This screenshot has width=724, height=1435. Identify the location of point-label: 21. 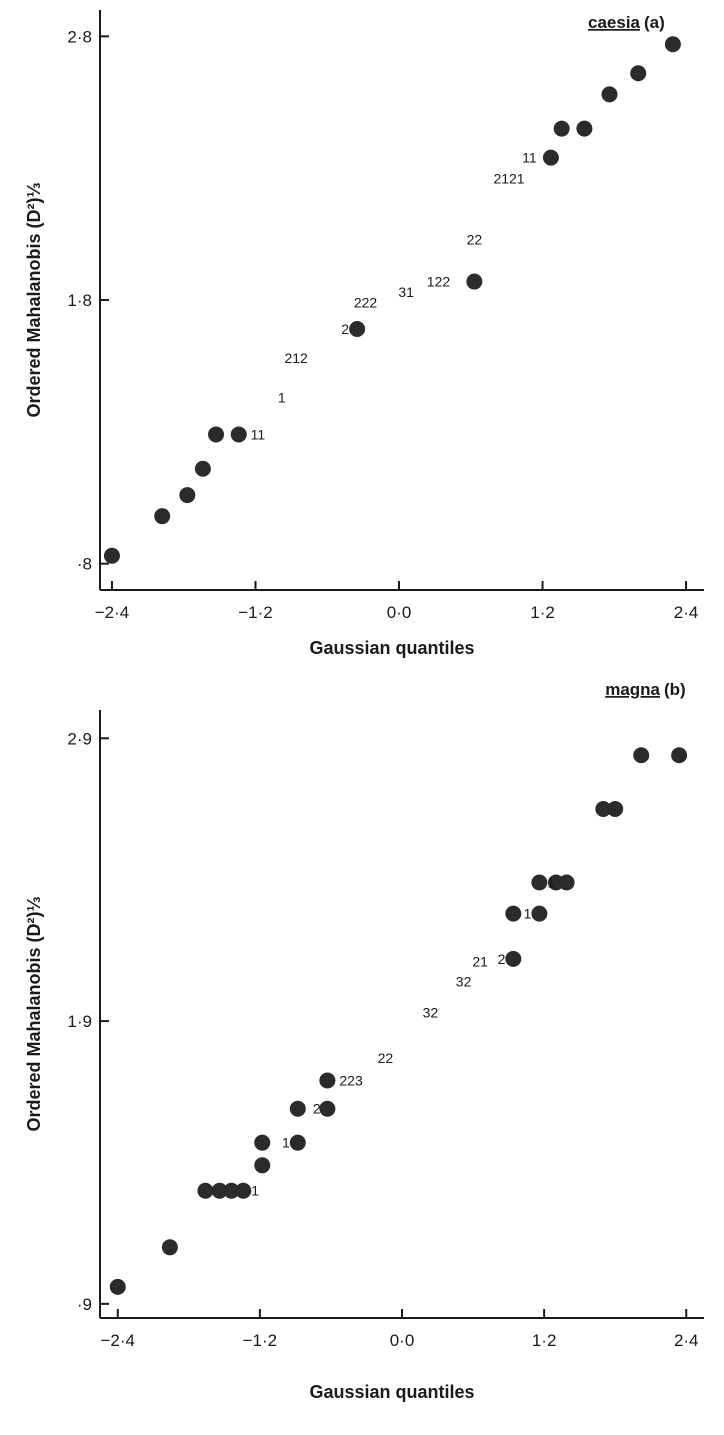
(480, 962).